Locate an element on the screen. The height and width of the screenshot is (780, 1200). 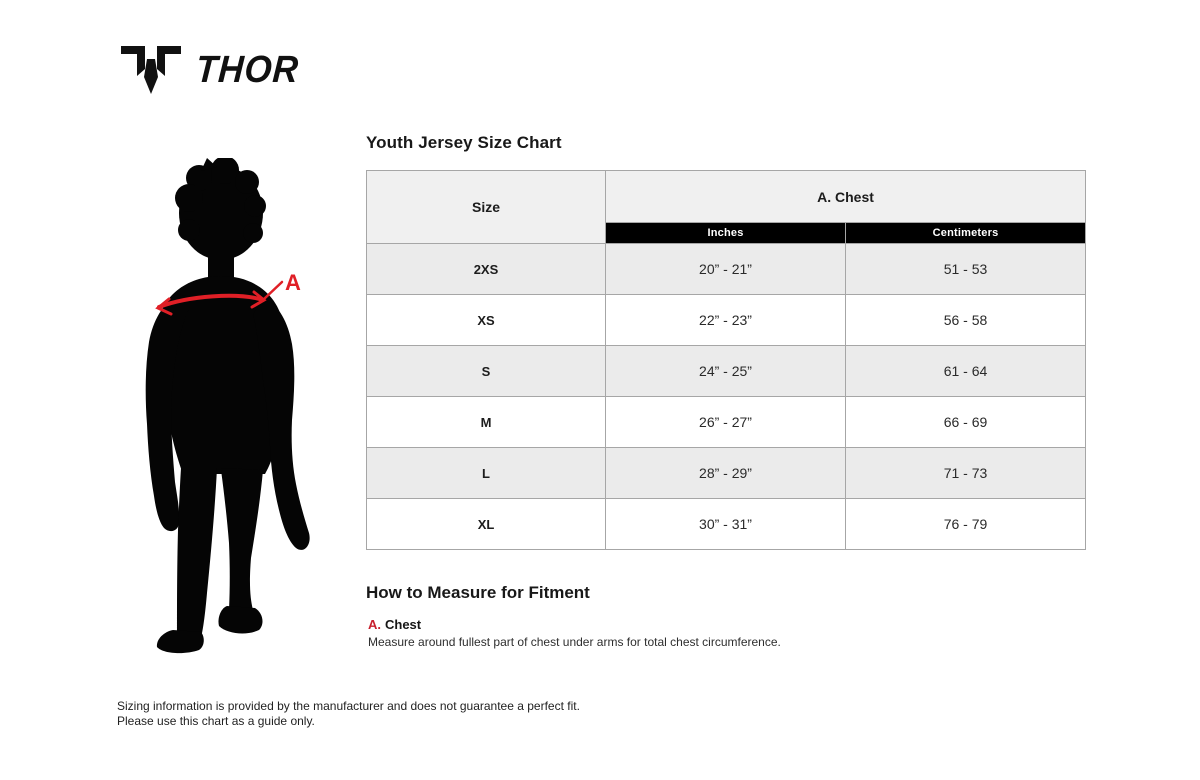
table-row: XS 22” - 23” 56 - 58 is located at coordinates (726, 320).